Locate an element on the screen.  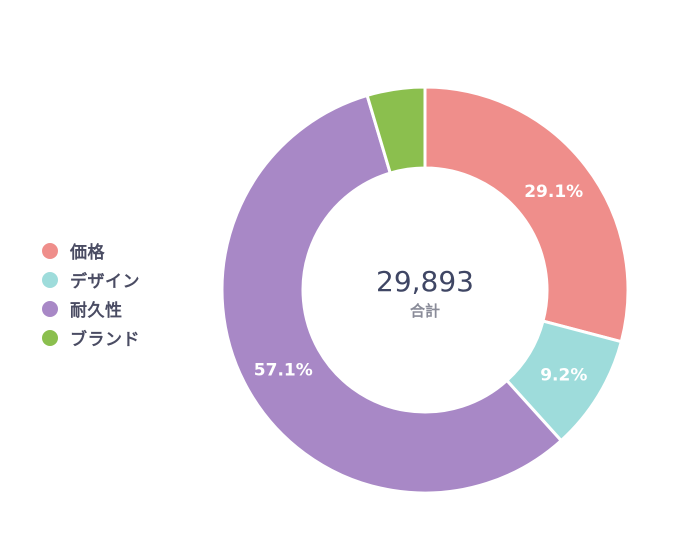
legend-item-price: 価格 is located at coordinates (91, 250).